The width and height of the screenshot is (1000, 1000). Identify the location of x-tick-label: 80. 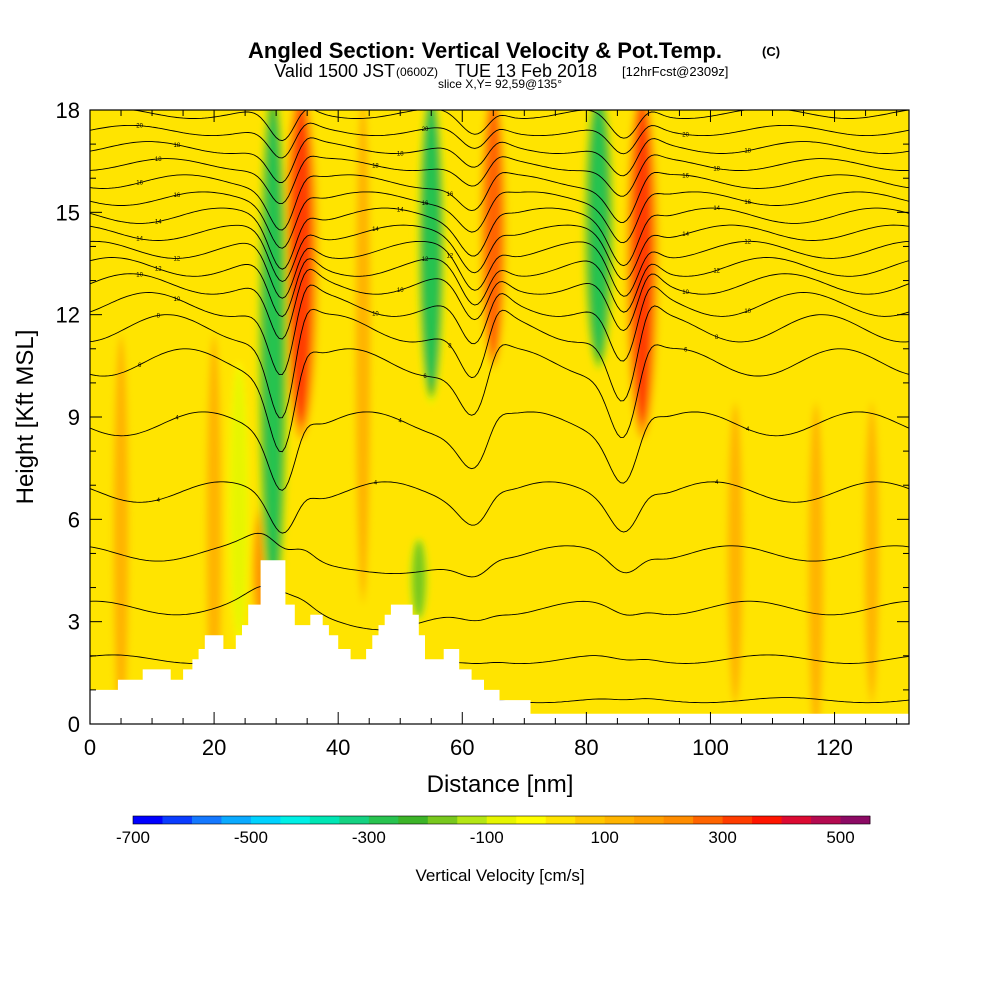
(586, 747).